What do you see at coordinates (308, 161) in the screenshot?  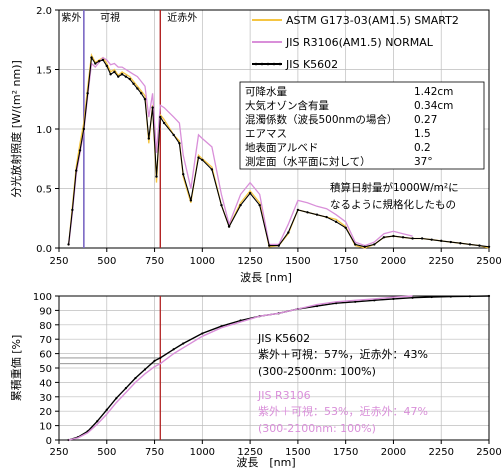 I see `condition-name: 測定面（水平面に対して）` at bounding box center [308, 161].